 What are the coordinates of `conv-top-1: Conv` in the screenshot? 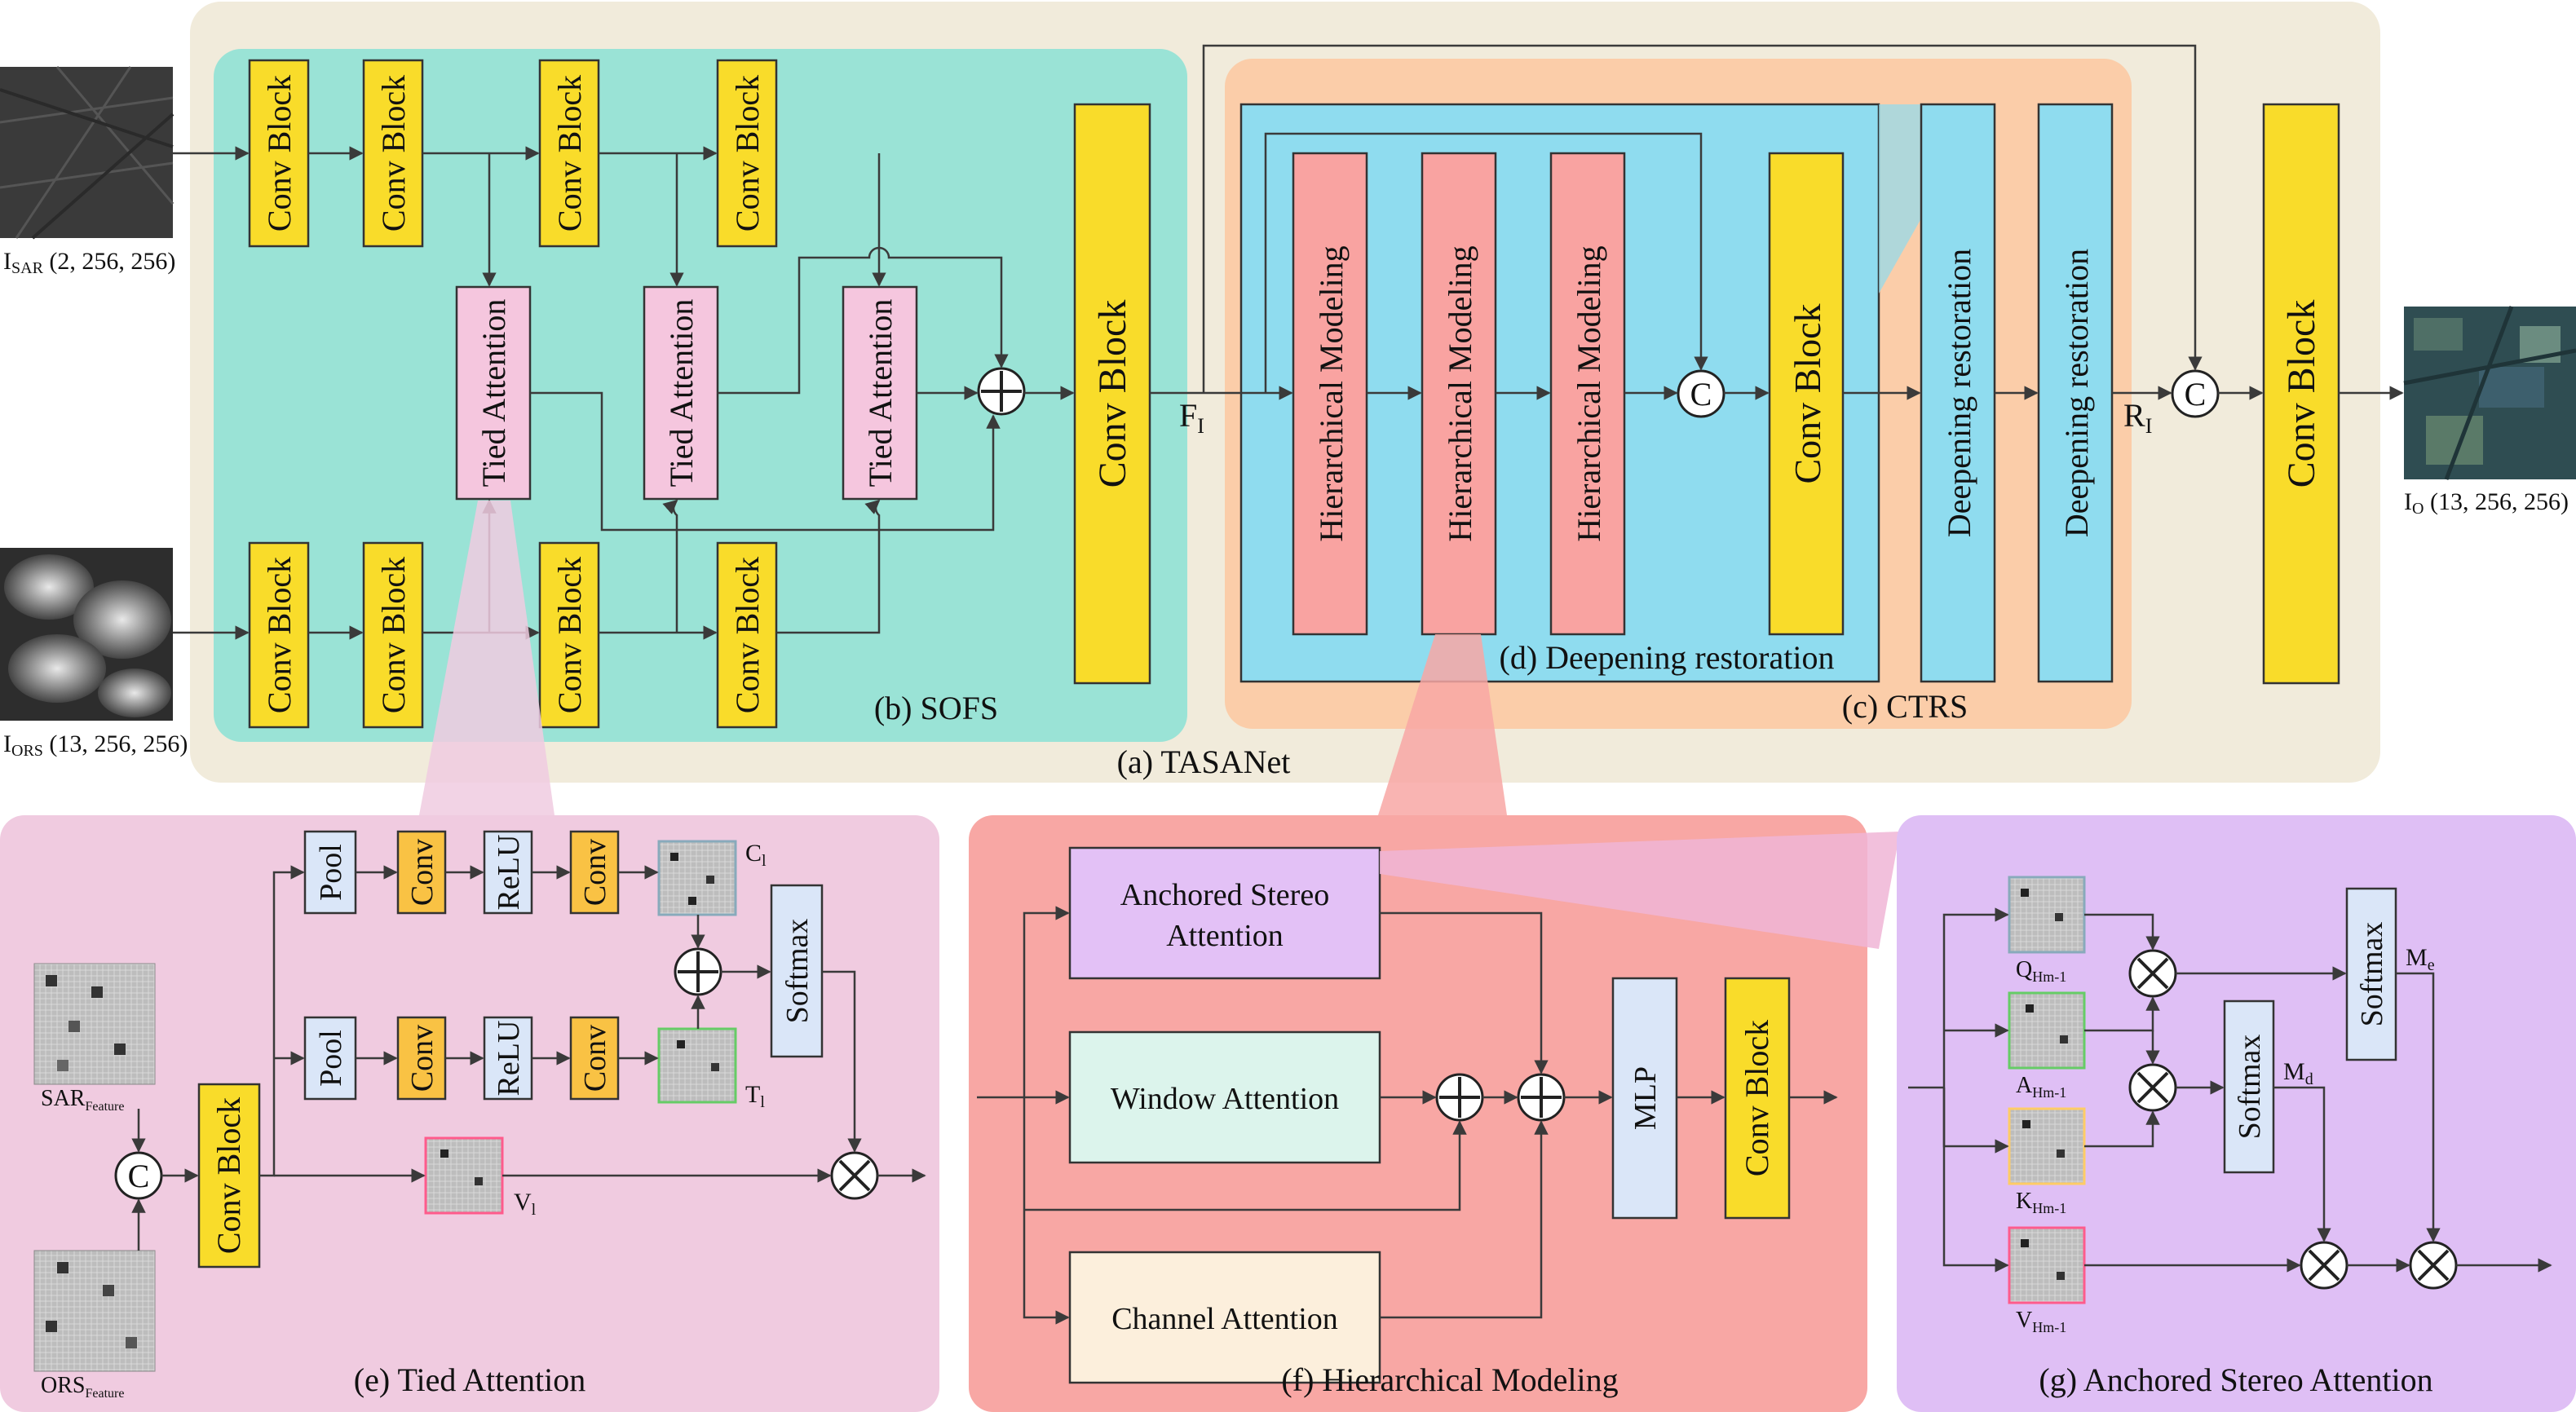 It's located at (421, 873).